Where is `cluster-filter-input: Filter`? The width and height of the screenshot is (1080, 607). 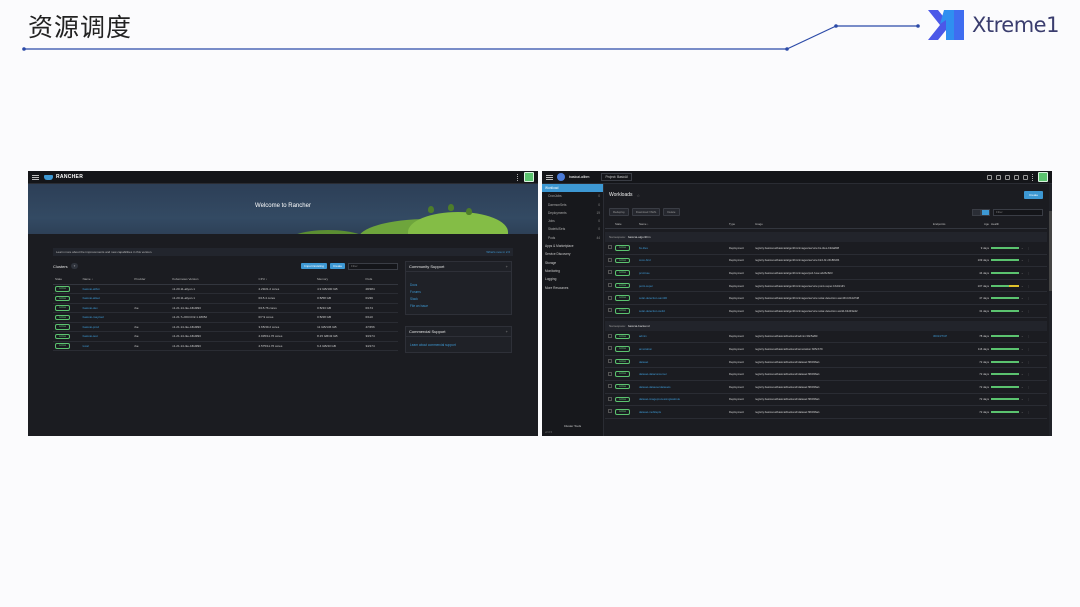
cluster-filter-input: Filter is located at coordinates (373, 266).